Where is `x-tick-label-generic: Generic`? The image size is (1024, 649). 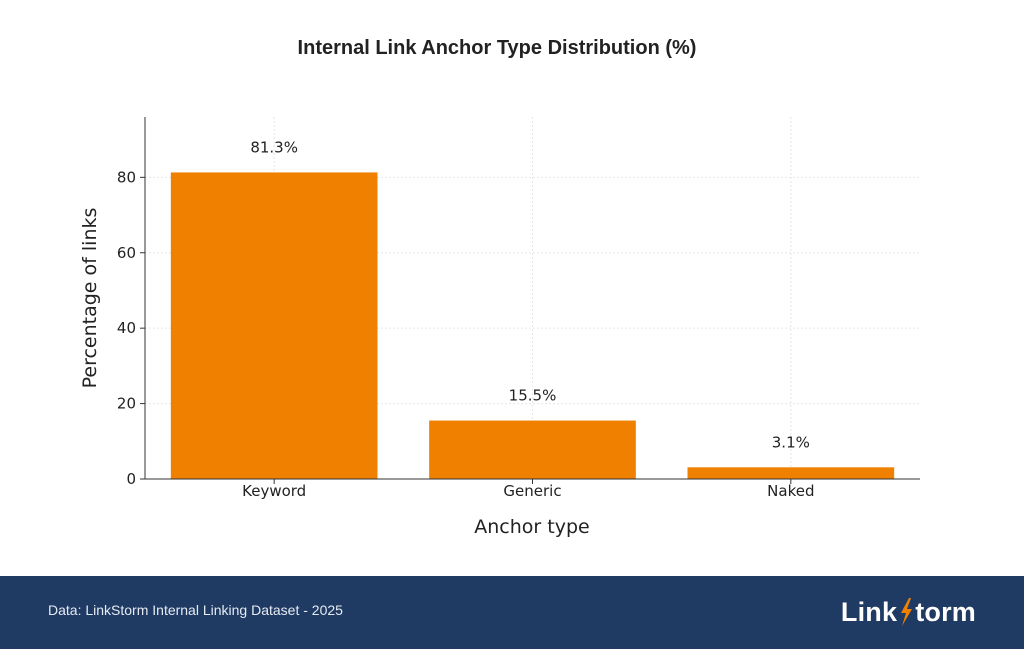 x-tick-label-generic: Generic is located at coordinates (532, 491).